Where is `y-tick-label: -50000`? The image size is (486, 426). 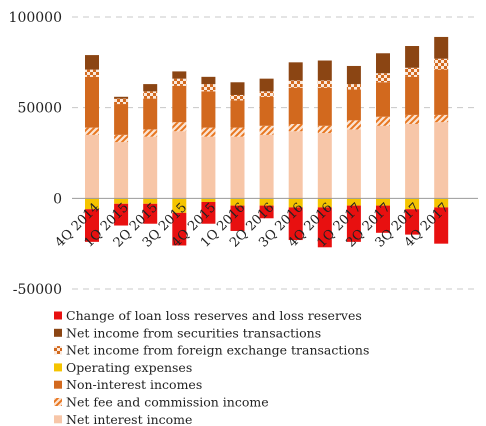 y-tick-label: -50000 is located at coordinates (37, 290).